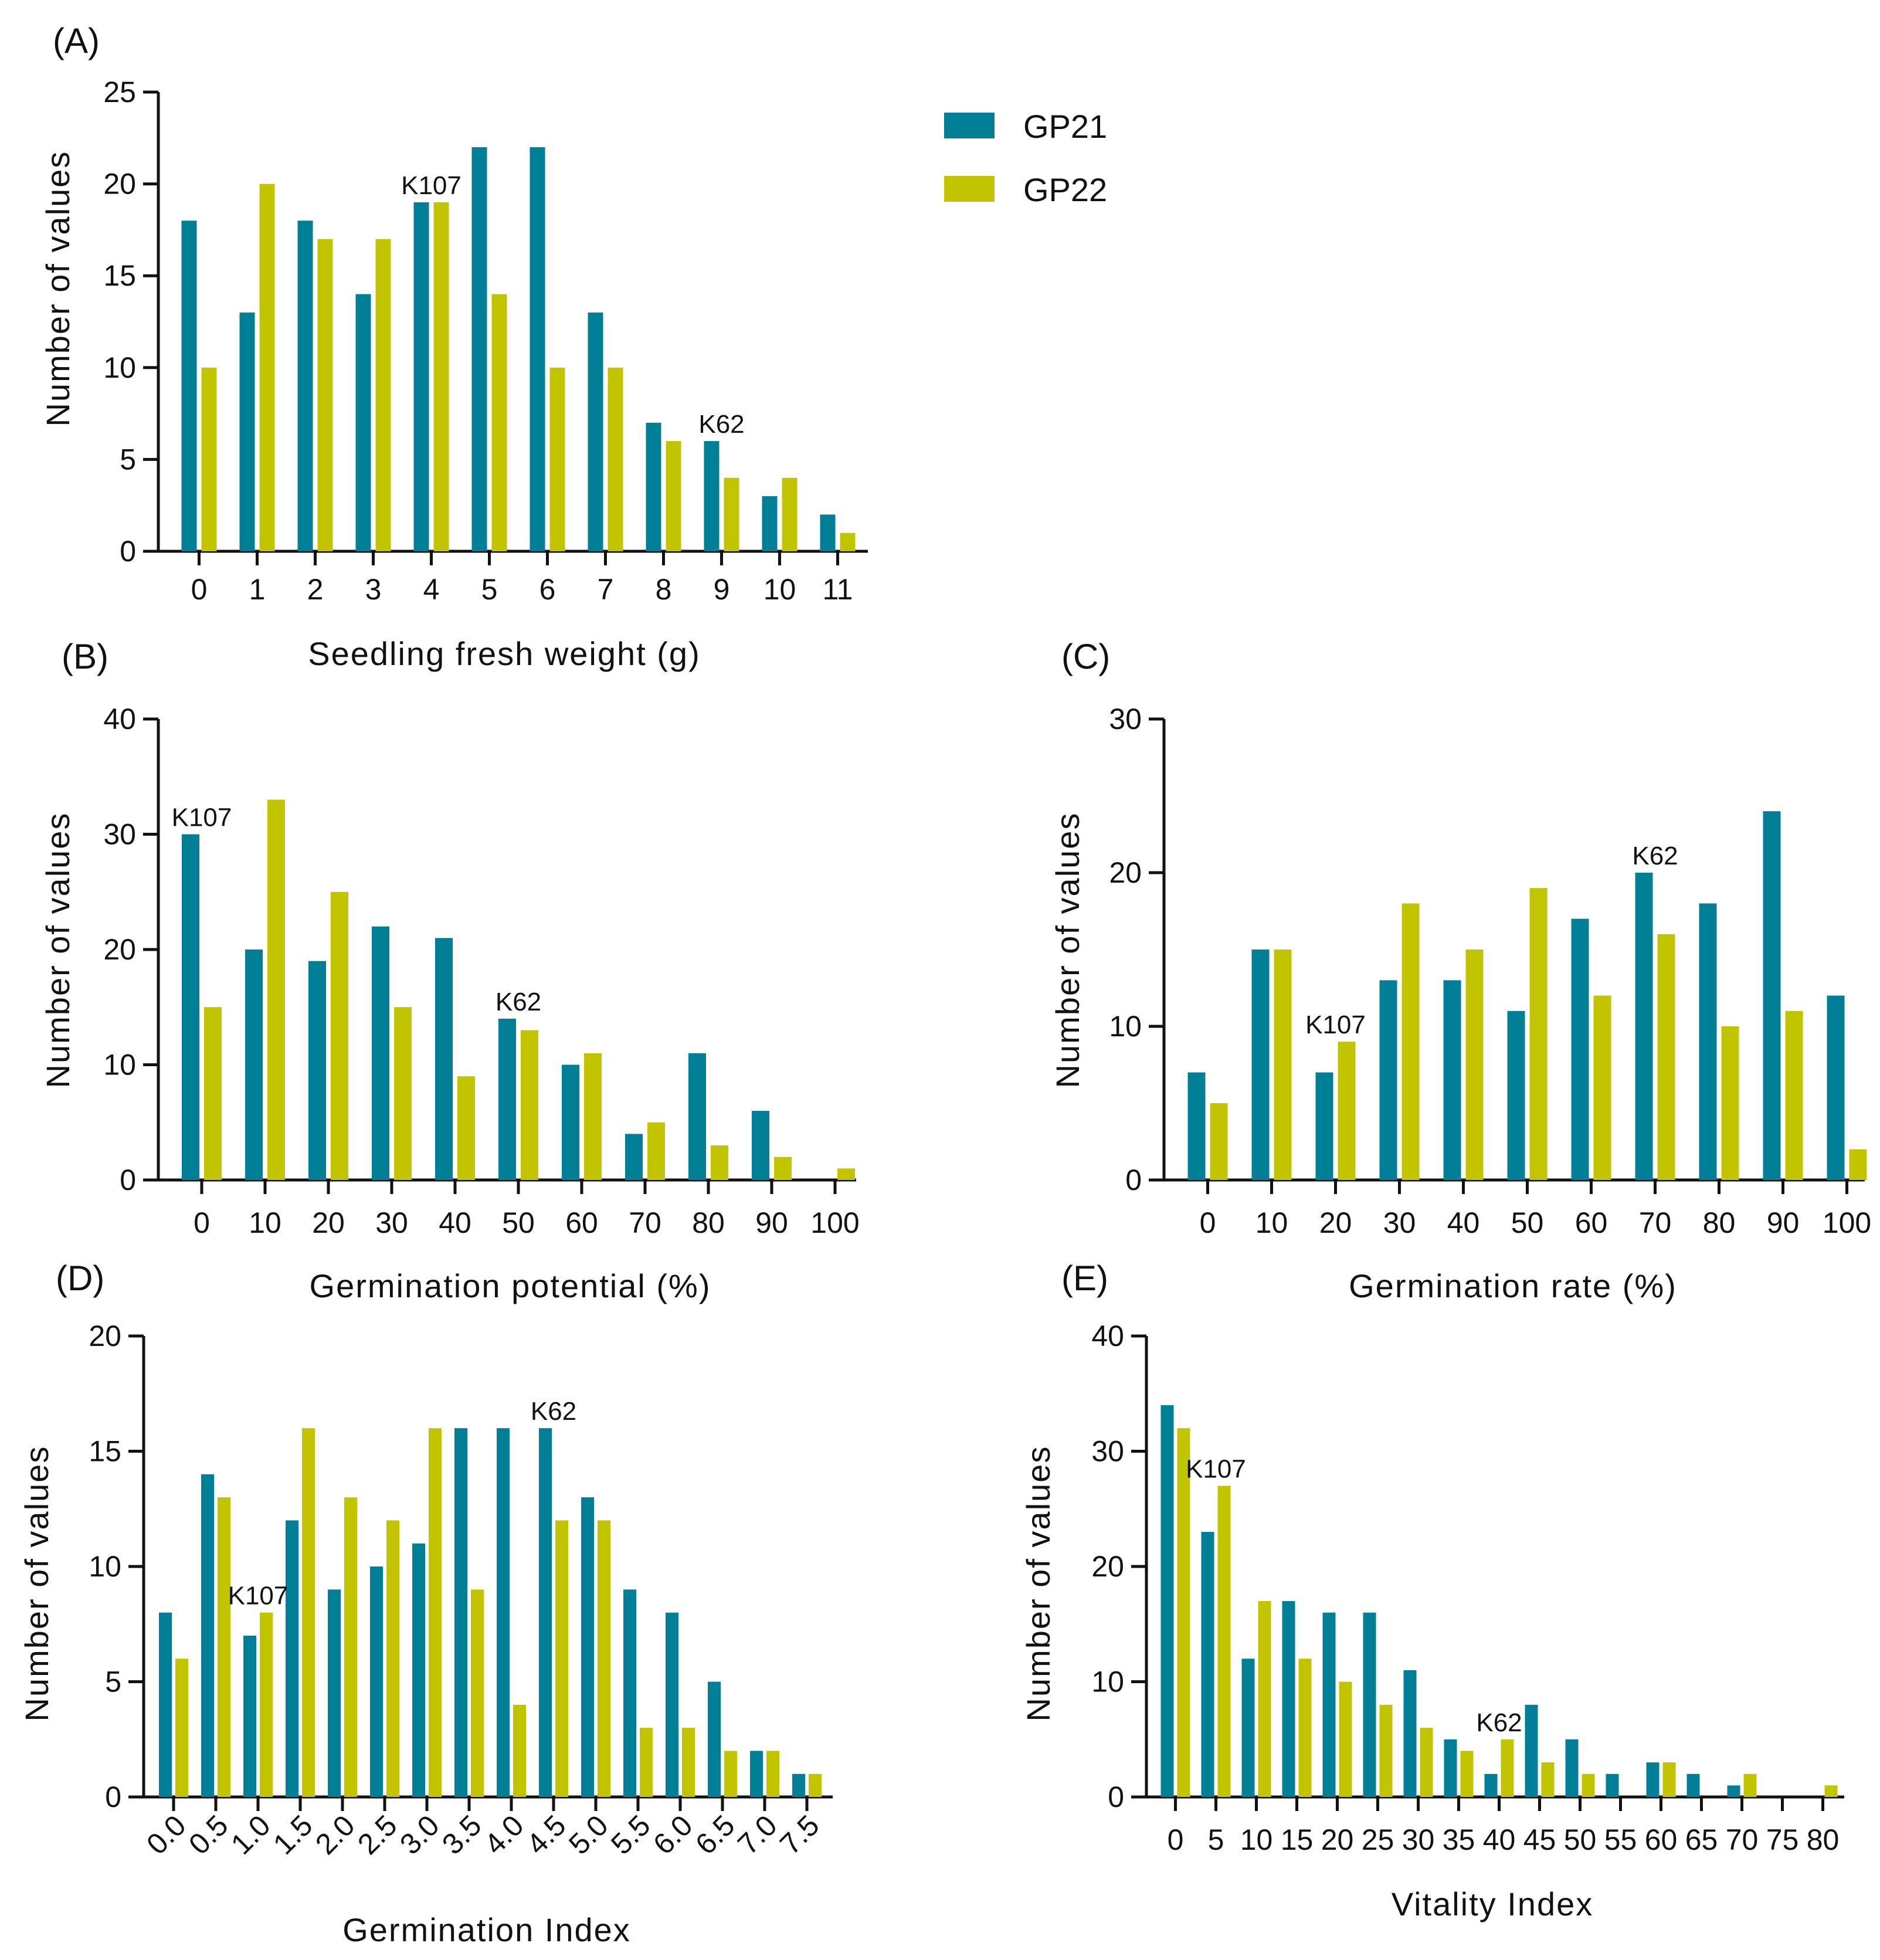 This screenshot has height=1960, width=1880. I want to click on panel-e-bars, so click(1499, 1601).